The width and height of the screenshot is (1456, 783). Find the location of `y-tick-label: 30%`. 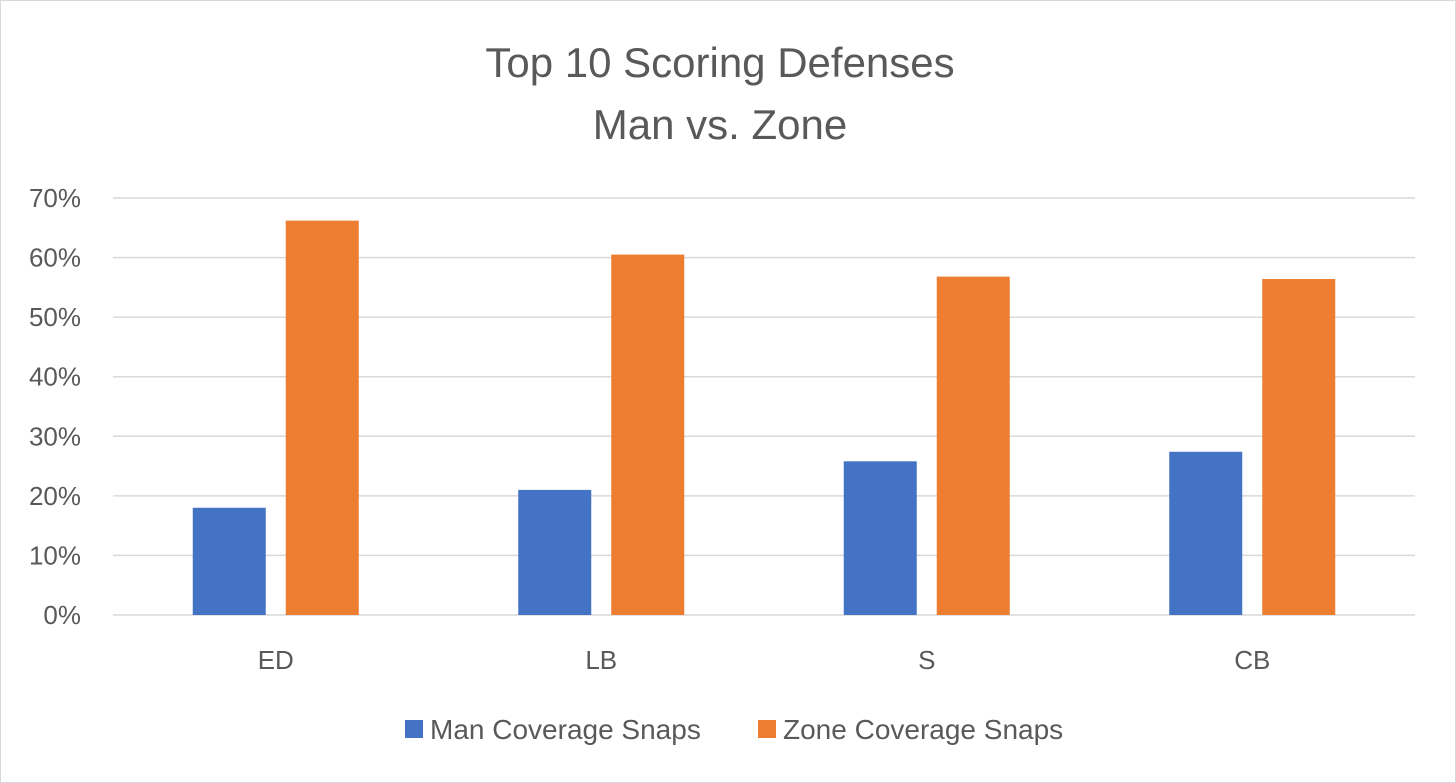

y-tick-label: 30% is located at coordinates (55, 436).